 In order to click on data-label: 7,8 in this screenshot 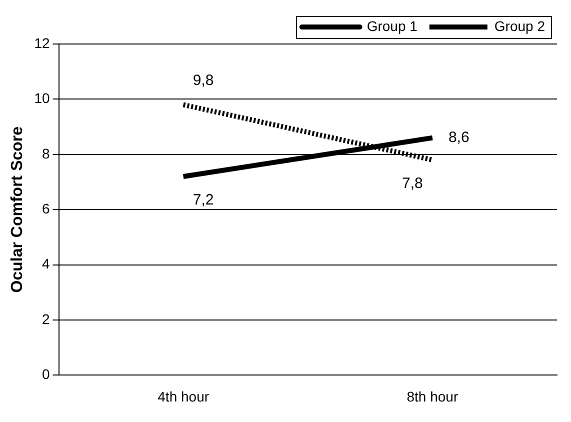, I will do `click(412, 183)`.